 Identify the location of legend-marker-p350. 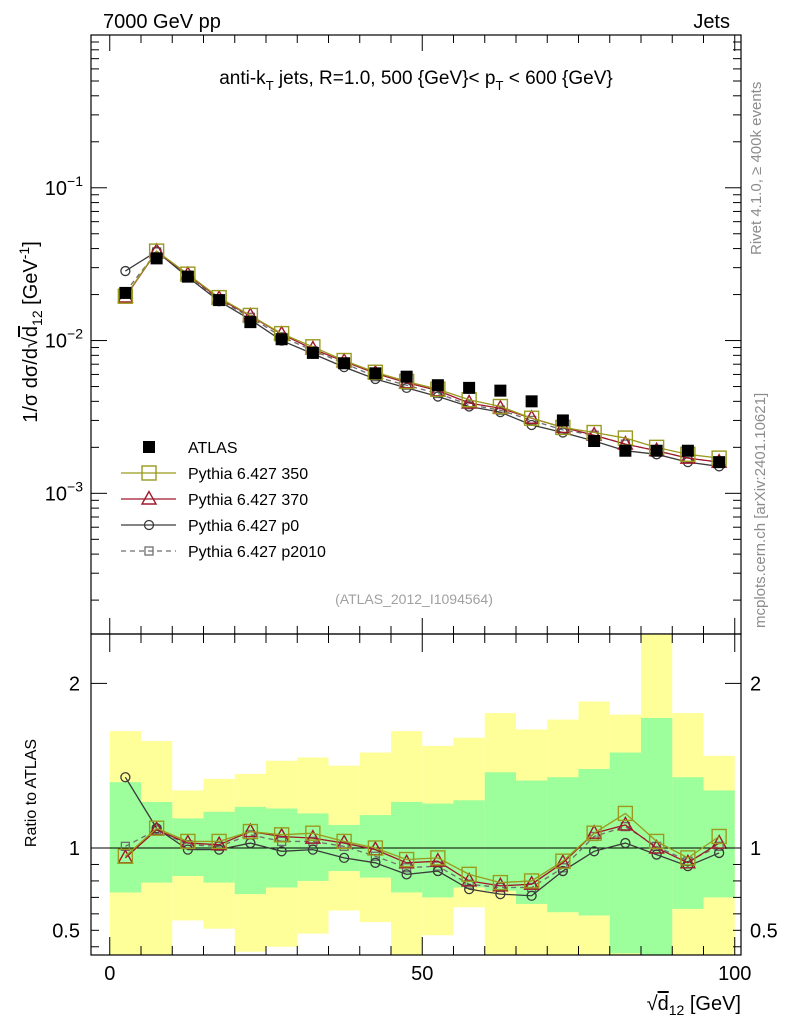
(149, 473).